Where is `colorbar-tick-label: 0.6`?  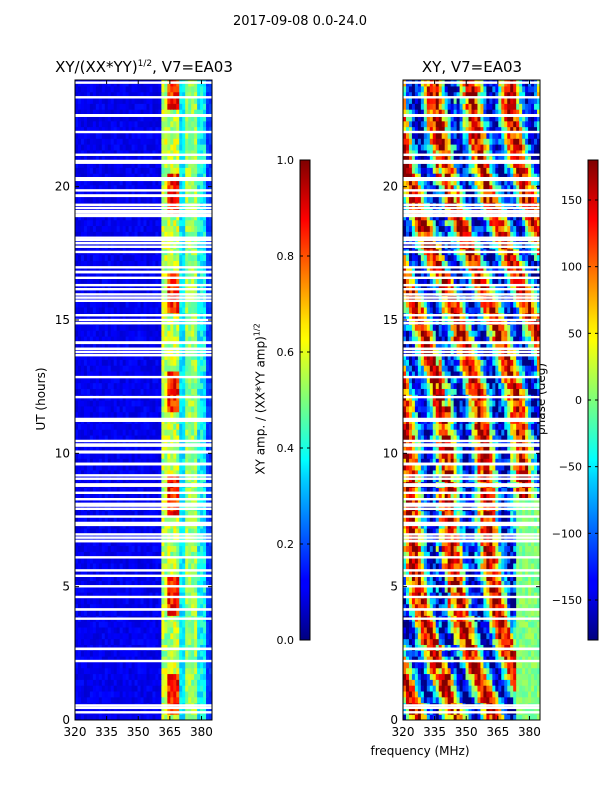 colorbar-tick-label: 0.6 is located at coordinates (286, 352).